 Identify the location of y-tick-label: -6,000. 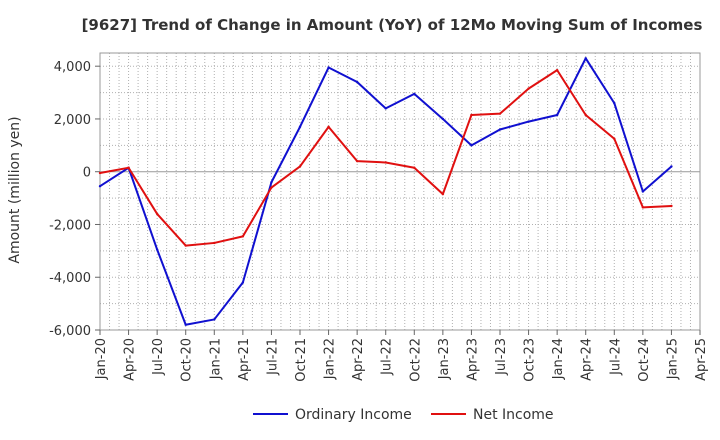
(70, 331).